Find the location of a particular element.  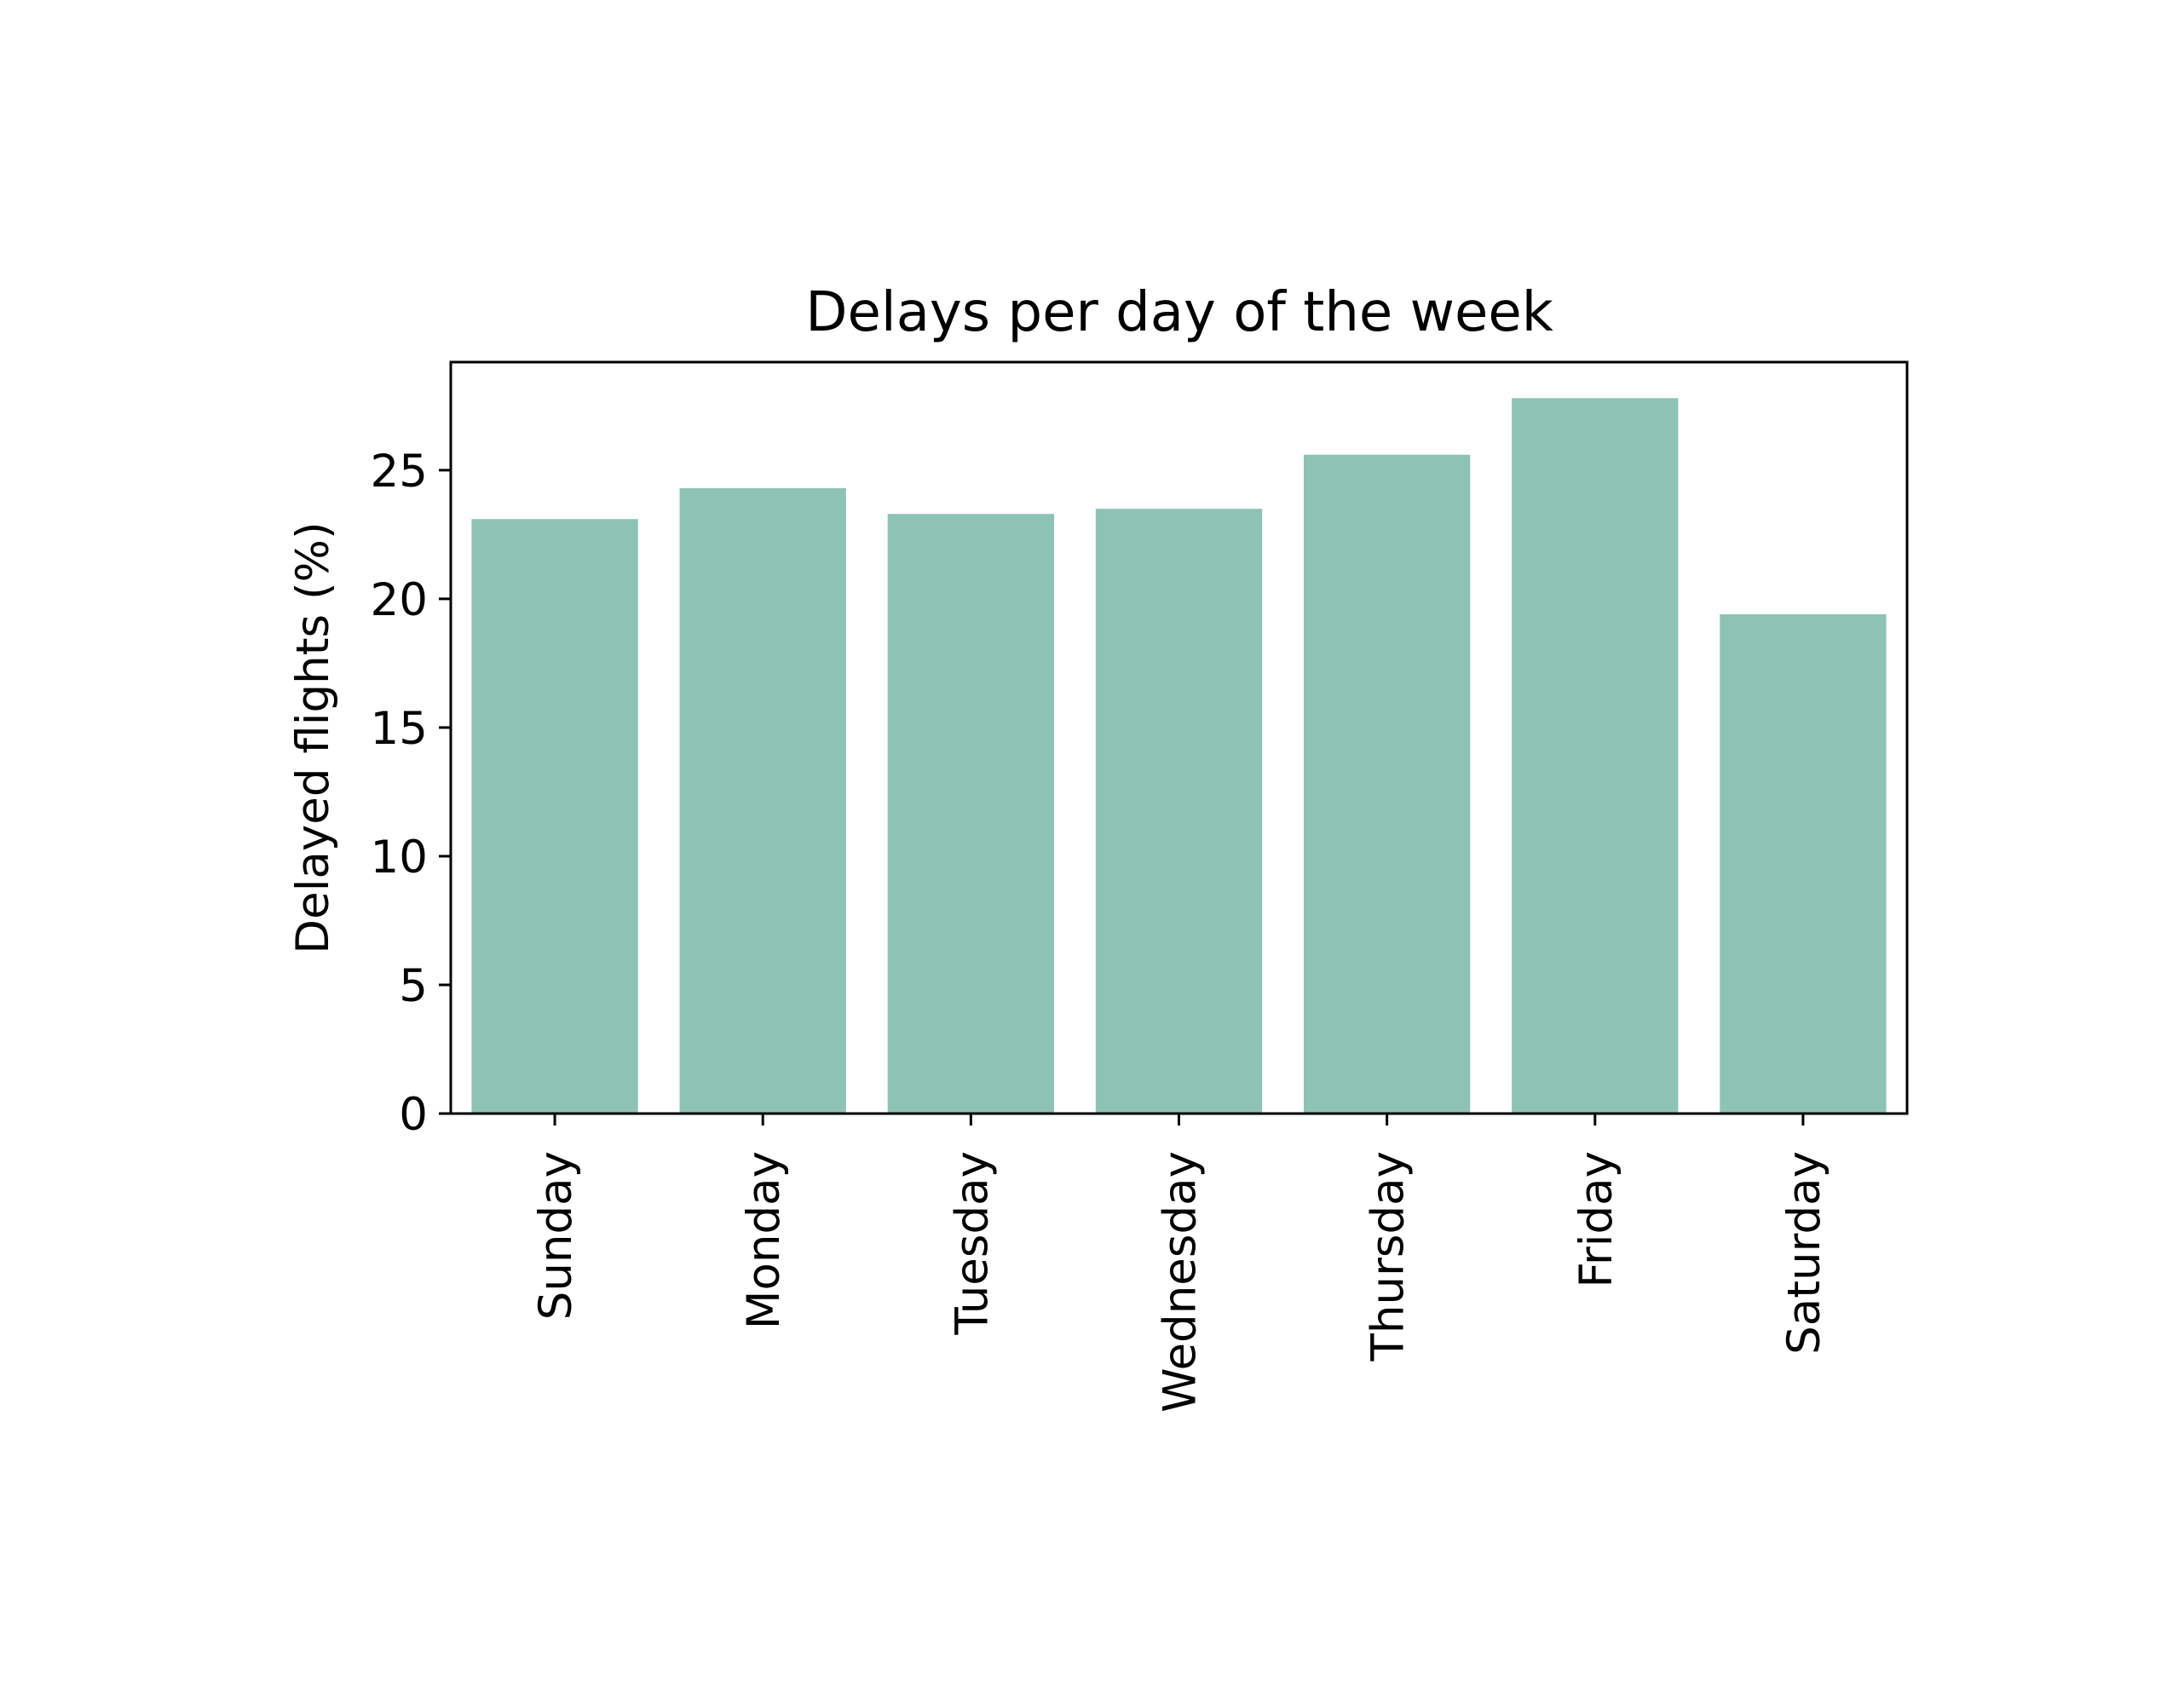

y-axis-label: Delayed flights (%) is located at coordinates (313, 737).